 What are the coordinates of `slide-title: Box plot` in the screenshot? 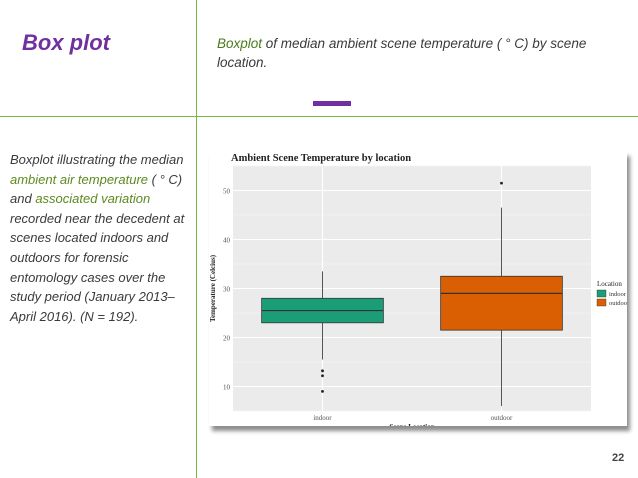 It's located at (66, 42).